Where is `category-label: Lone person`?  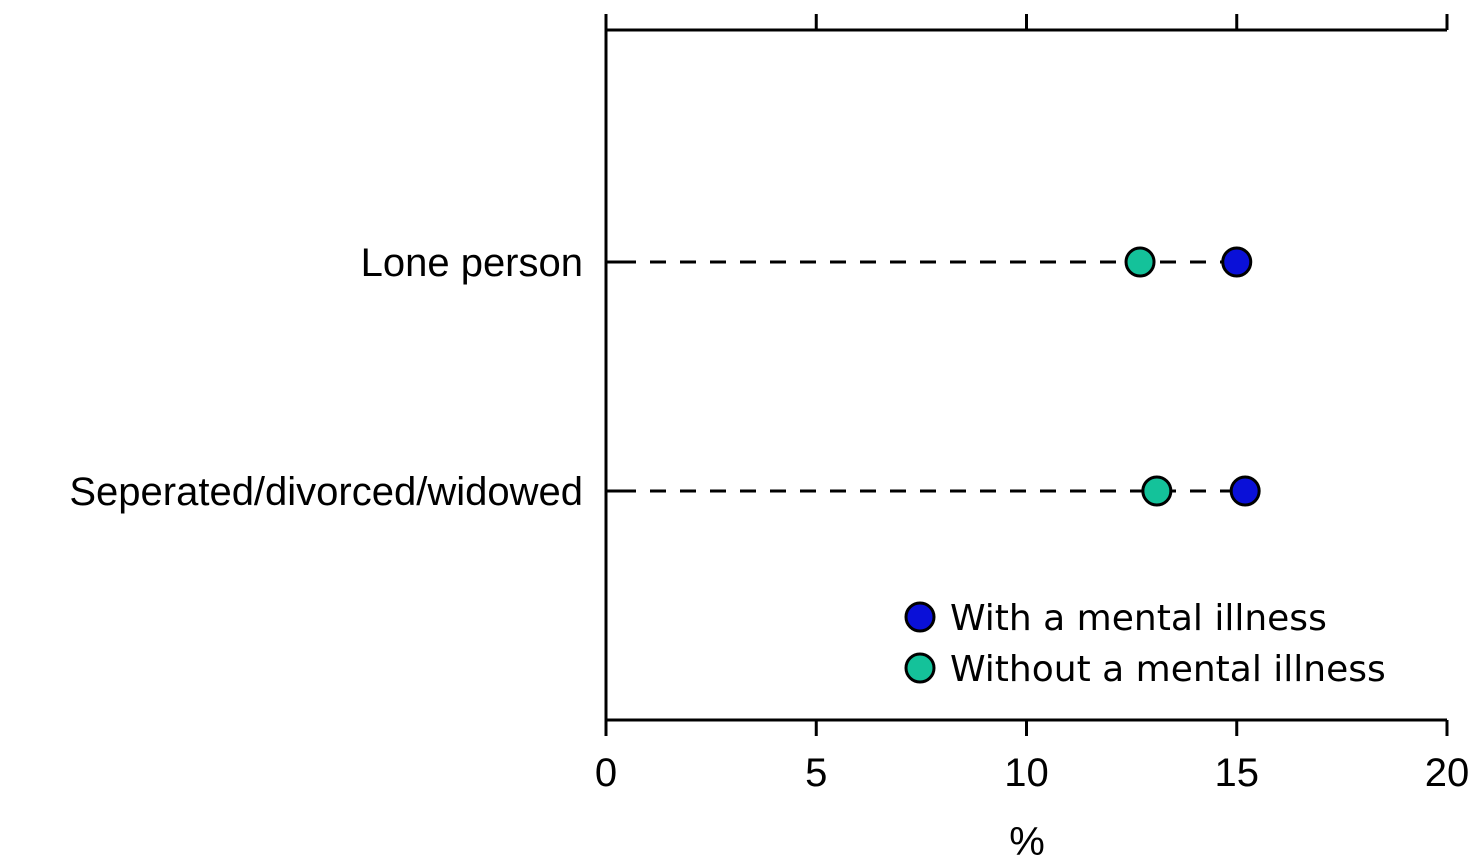
category-label: Lone person is located at coordinates (472, 263).